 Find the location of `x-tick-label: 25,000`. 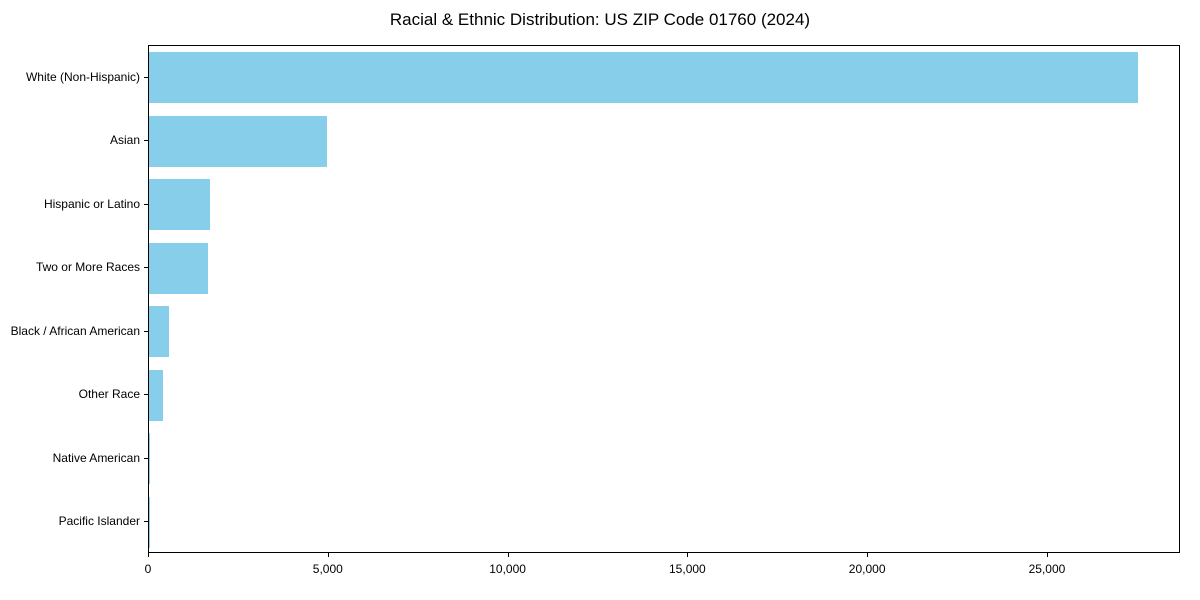

x-tick-label: 25,000 is located at coordinates (1047, 569).